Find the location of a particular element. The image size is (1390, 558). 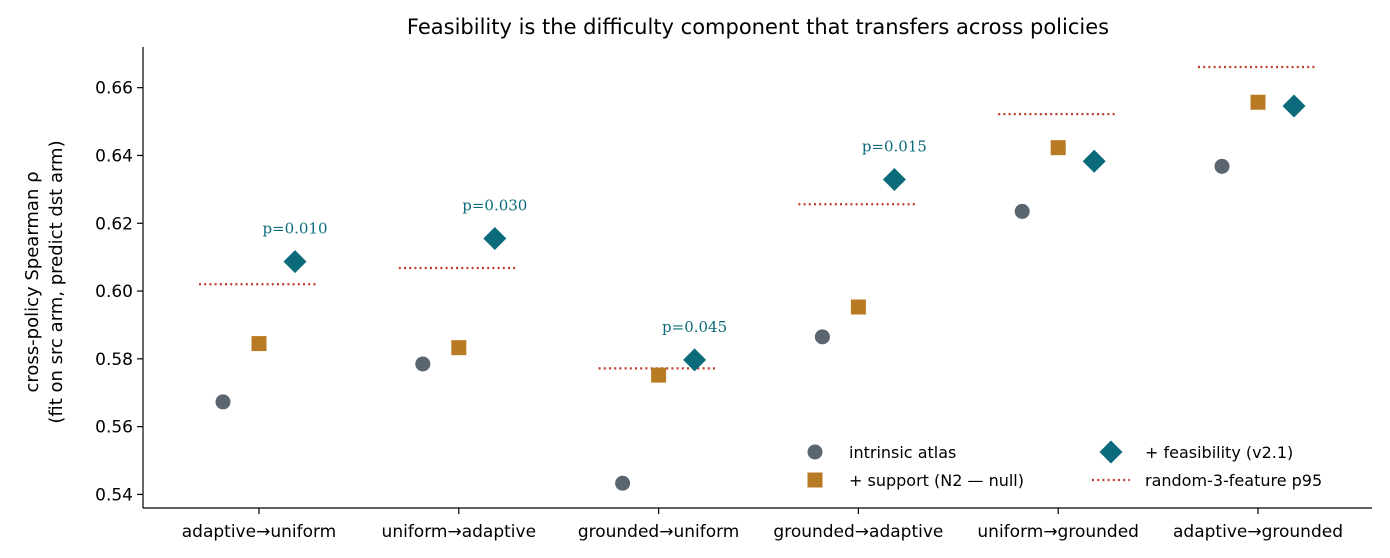

legend-label: + support (N2 — null) is located at coordinates (936, 480).